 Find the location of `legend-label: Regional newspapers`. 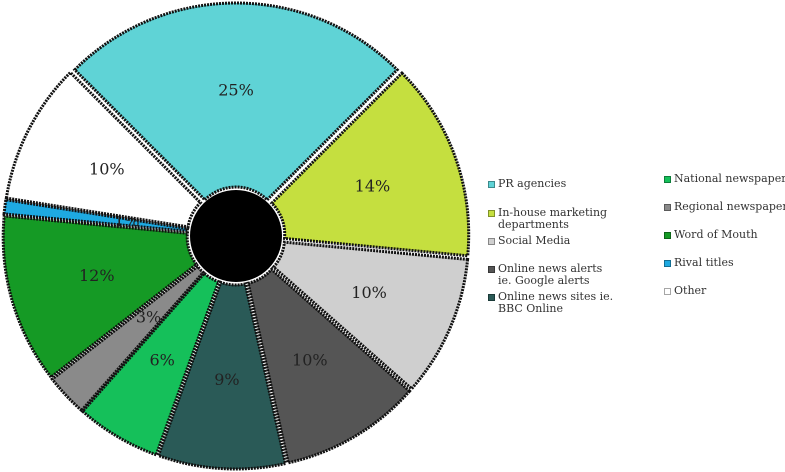

legend-label: Regional newspapers is located at coordinates (729, 206).